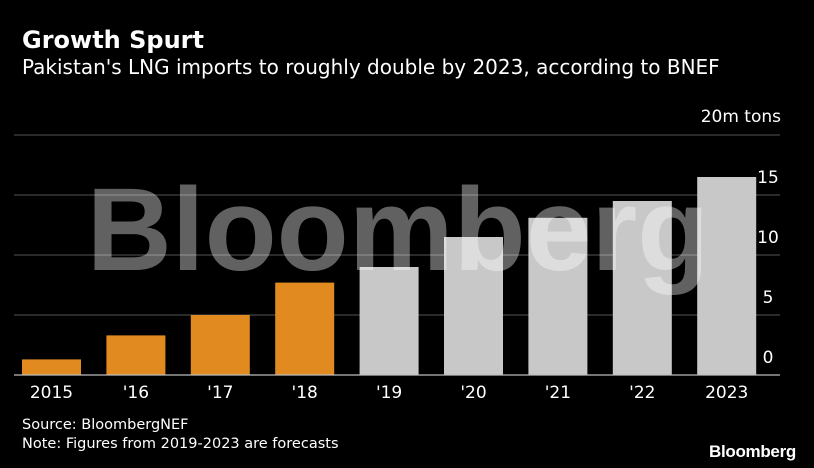 The width and height of the screenshot is (814, 468). I want to click on y-tick-label: 10, so click(768, 238).